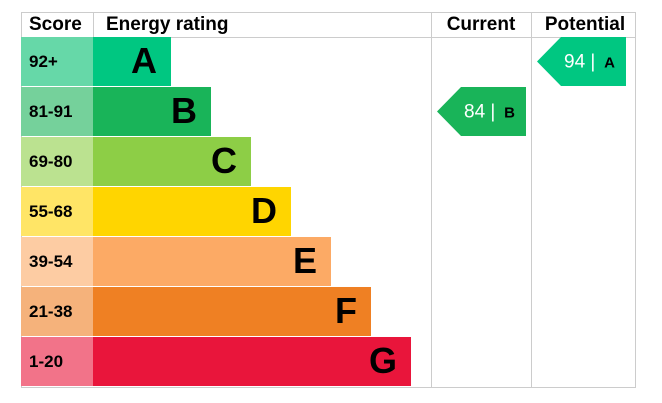 This screenshot has height=403, width=662. Describe the element at coordinates (43, 61) in the screenshot. I see `score-label: 92+` at that location.